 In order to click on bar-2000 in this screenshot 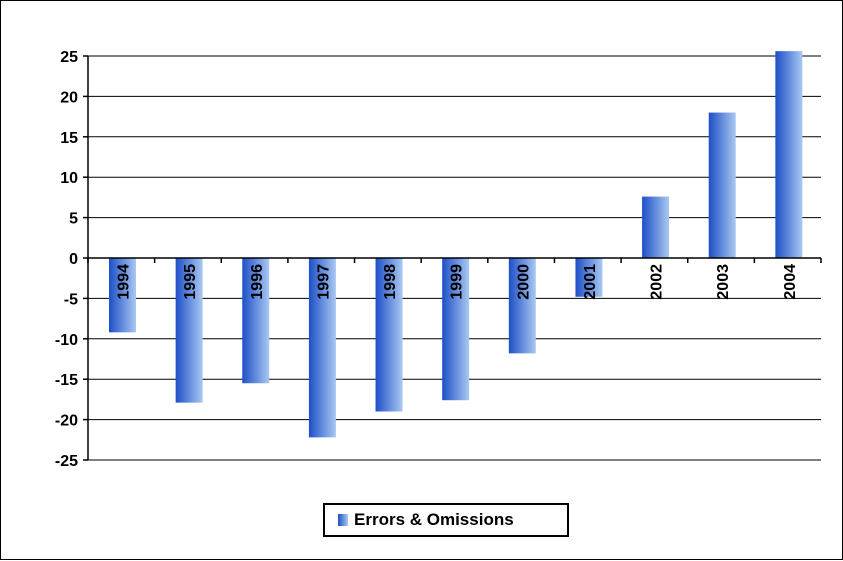, I will do `click(522, 306)`.